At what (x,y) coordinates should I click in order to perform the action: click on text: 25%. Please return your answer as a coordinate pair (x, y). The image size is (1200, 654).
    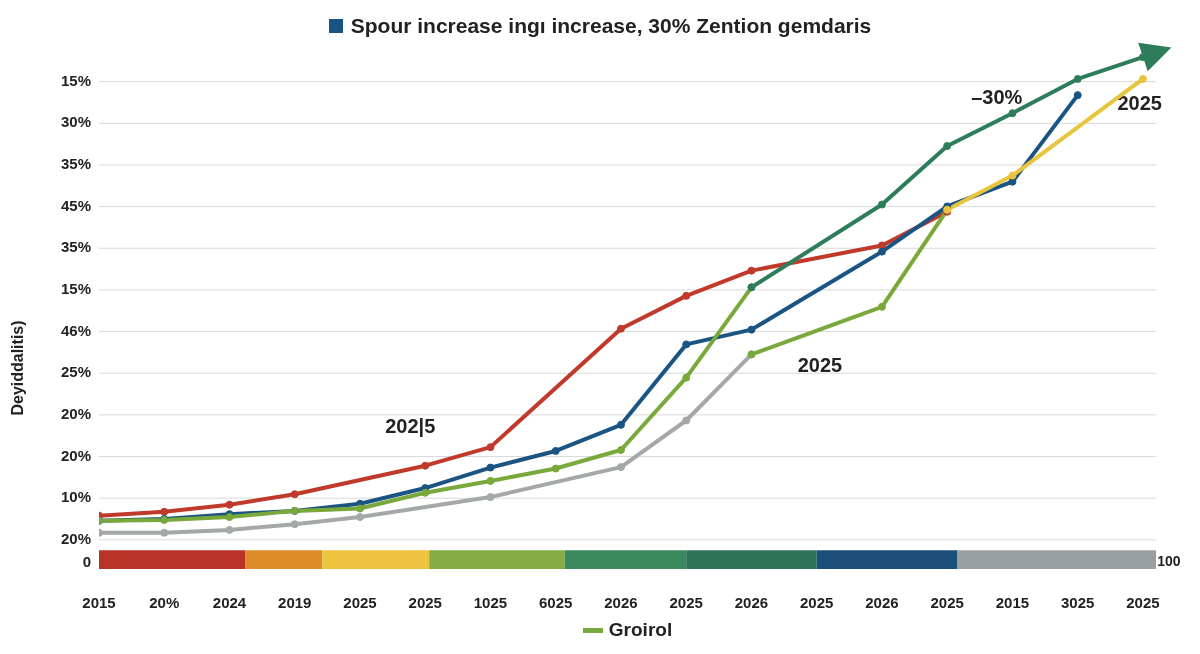
    Looking at the image, I should click on (75, 372).